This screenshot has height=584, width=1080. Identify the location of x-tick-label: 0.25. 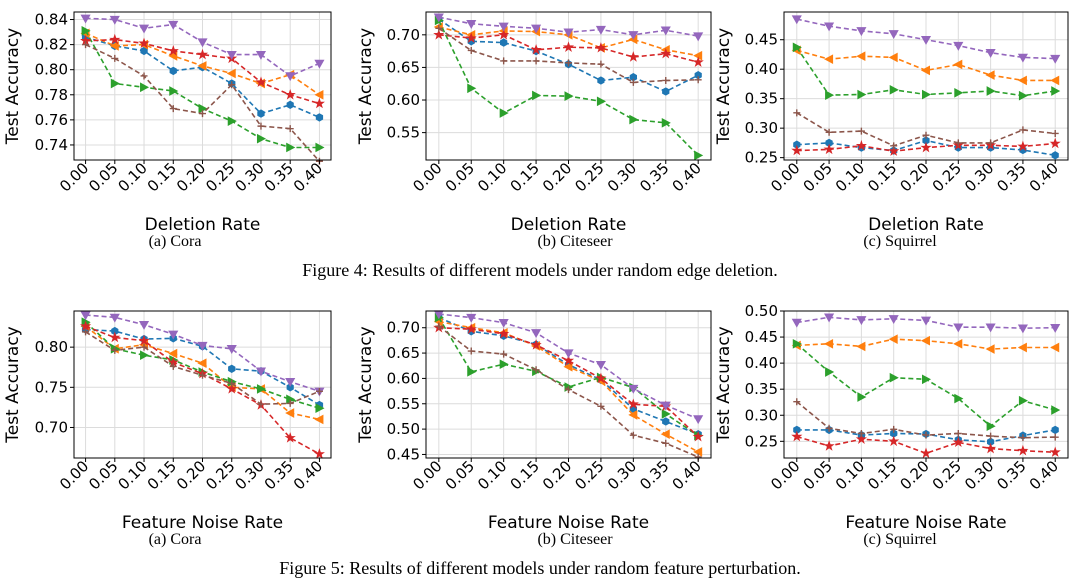
(220, 177).